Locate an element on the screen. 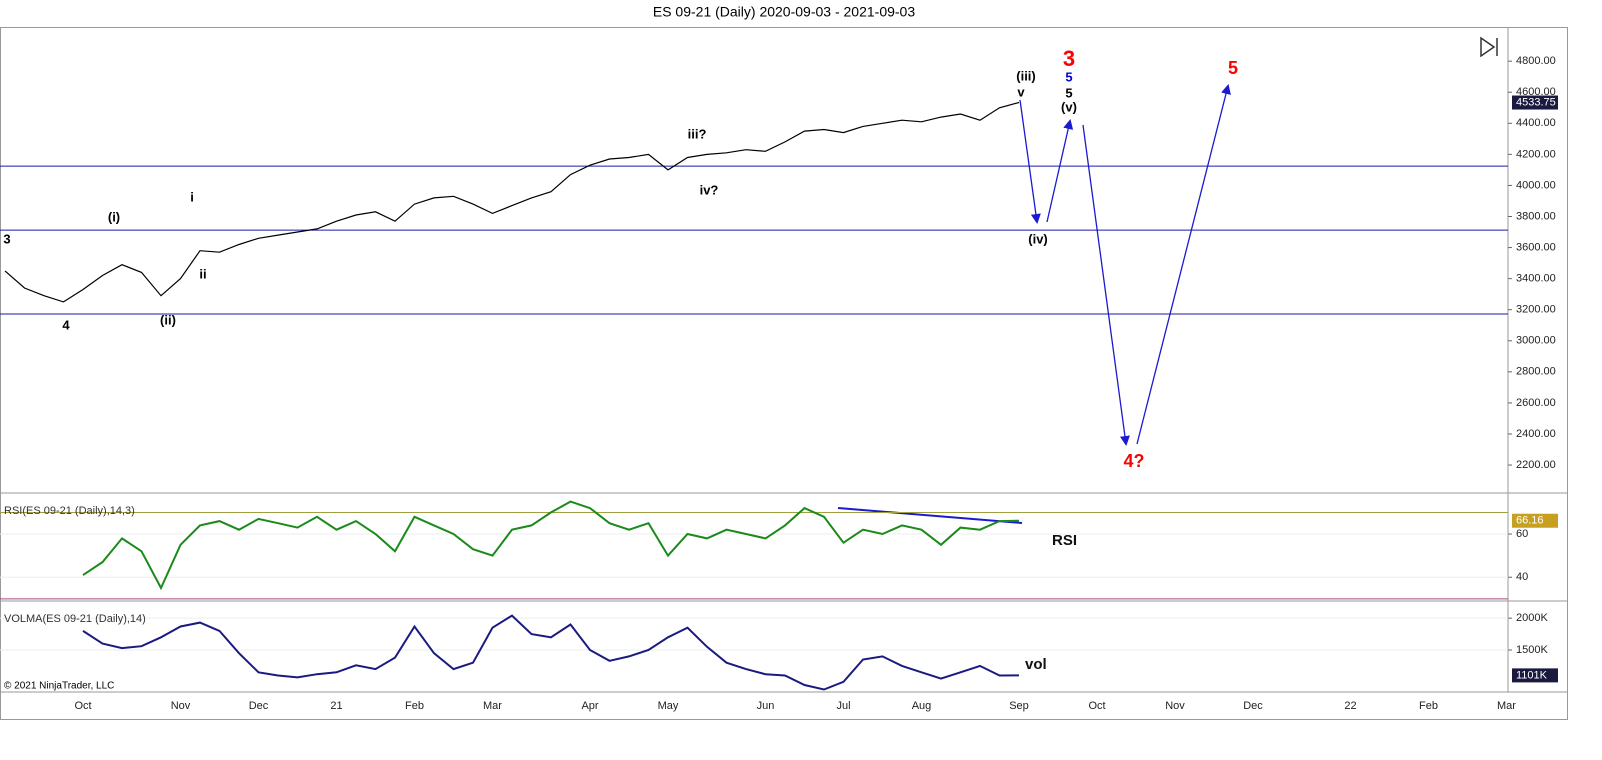  y-tick-label: 3400.00 is located at coordinates (1536, 279).